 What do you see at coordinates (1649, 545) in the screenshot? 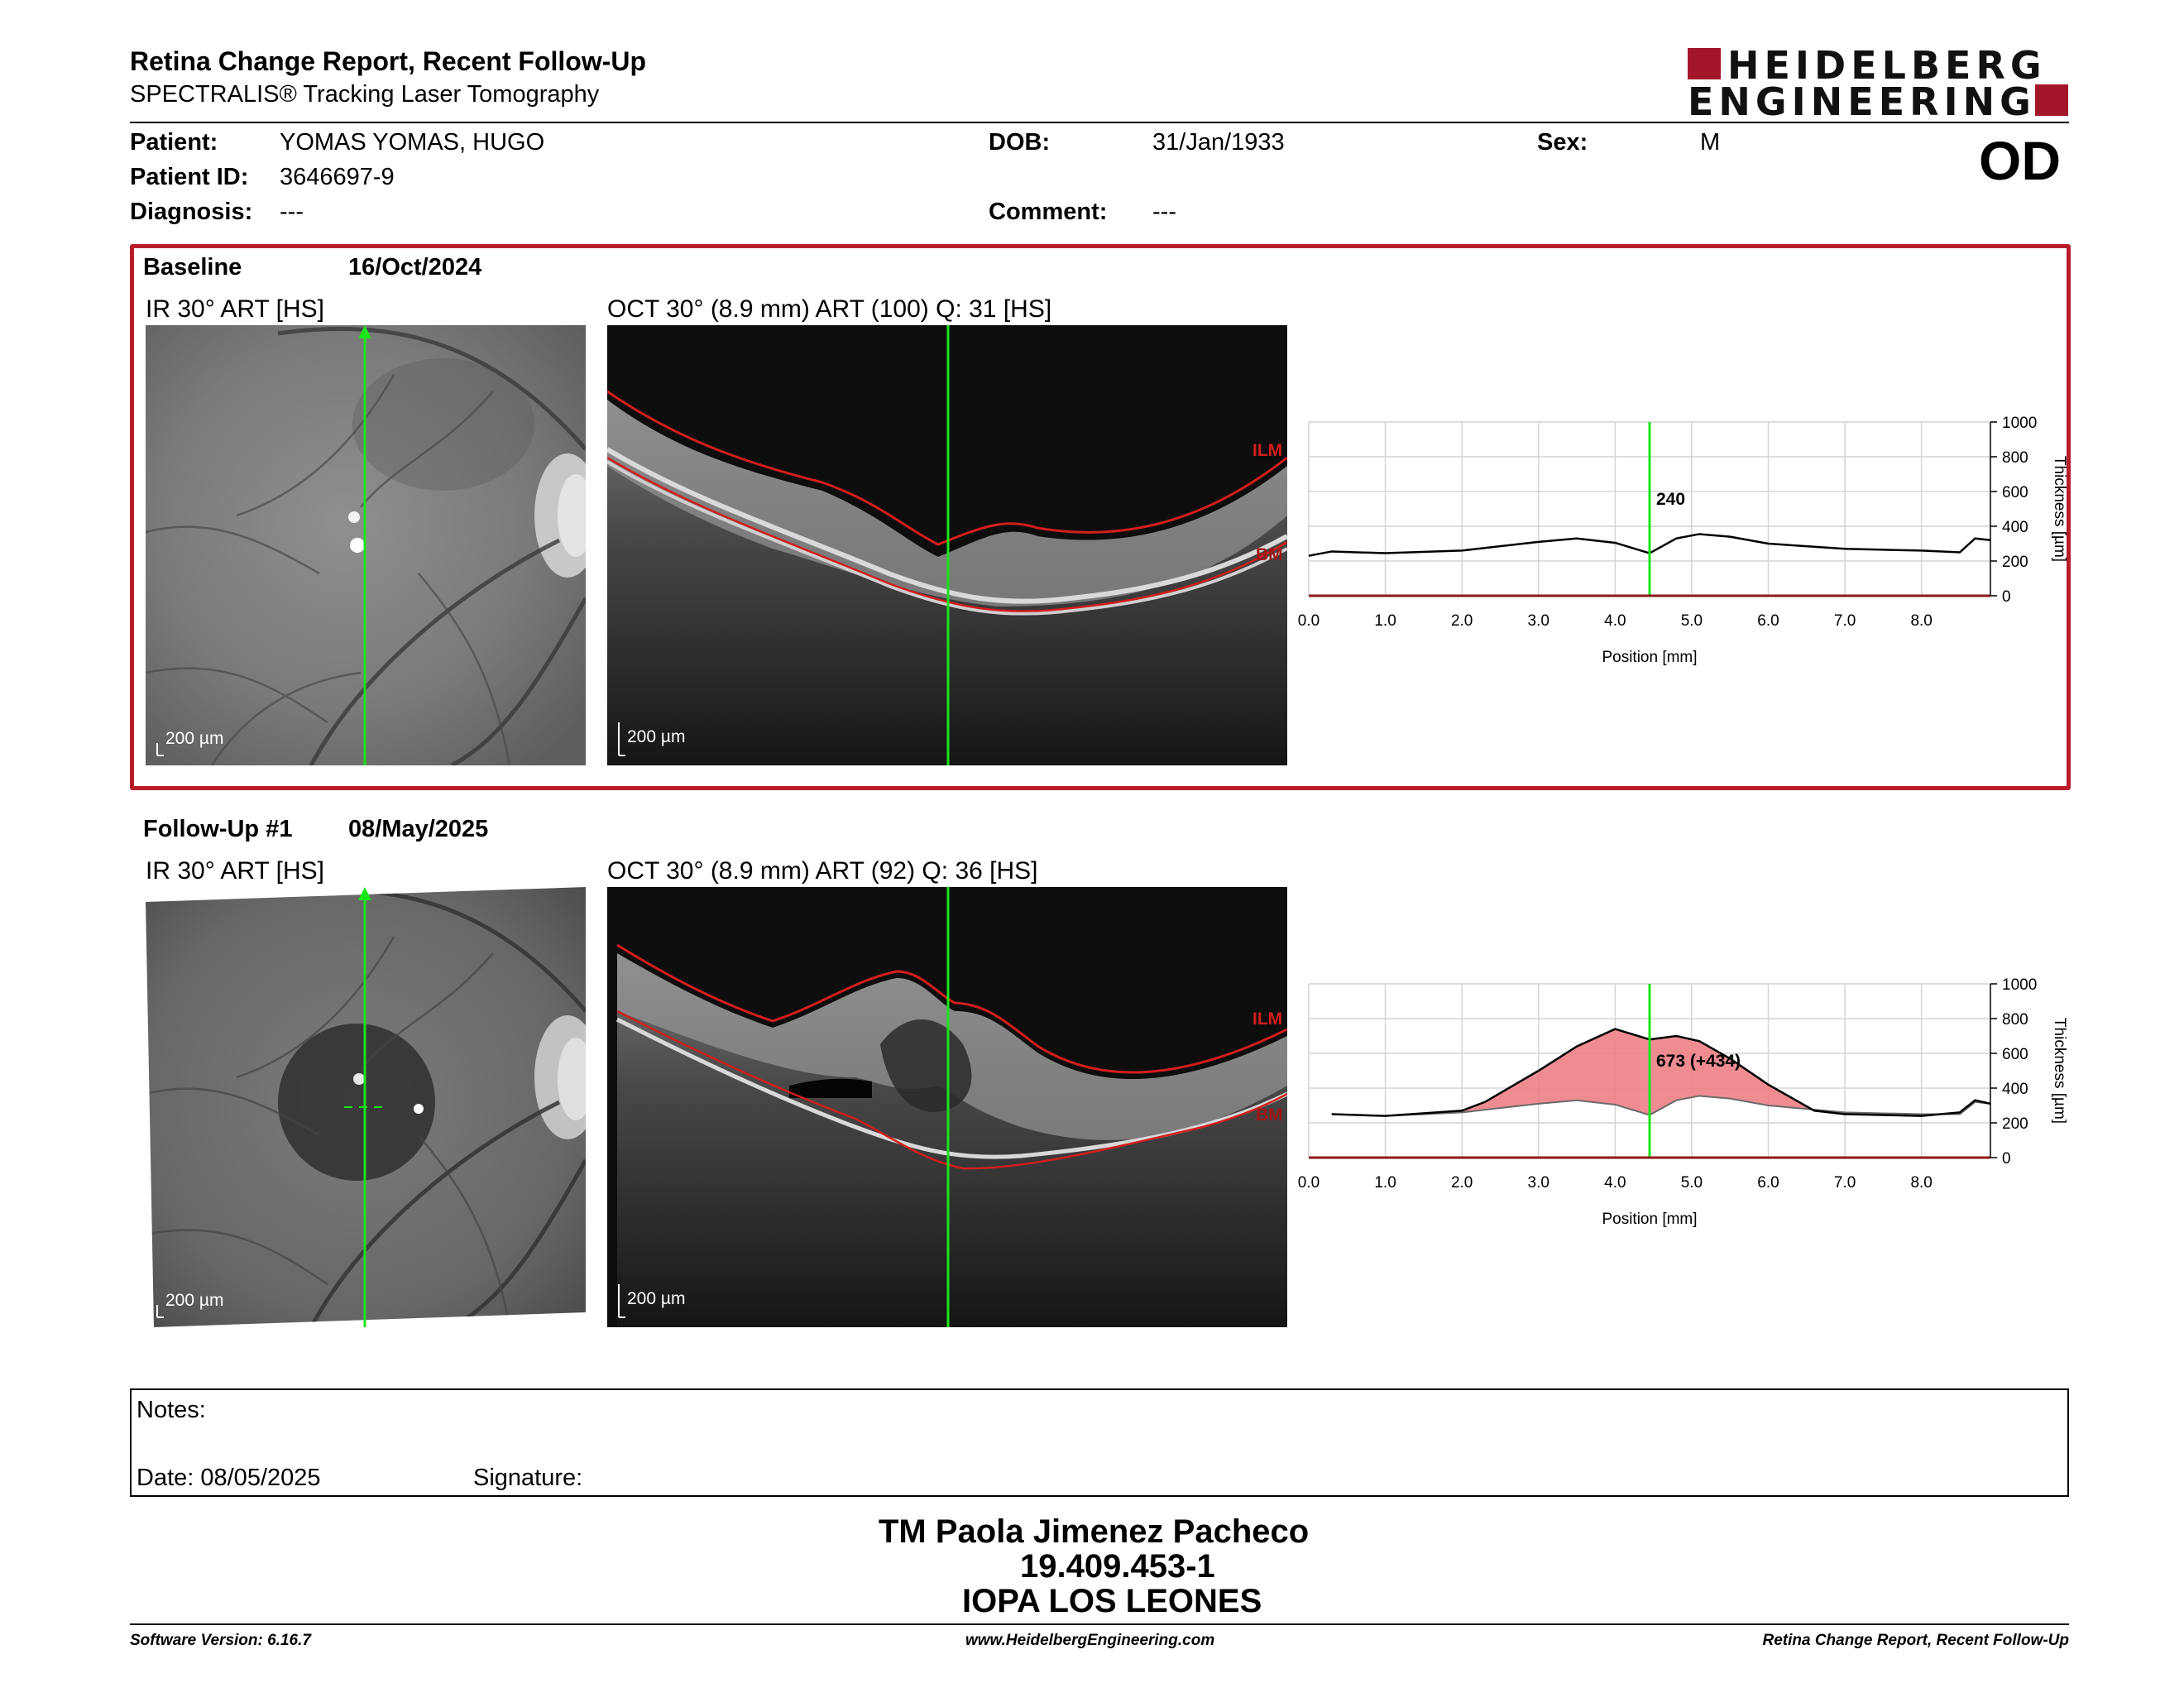
I see `thickness-line` at bounding box center [1649, 545].